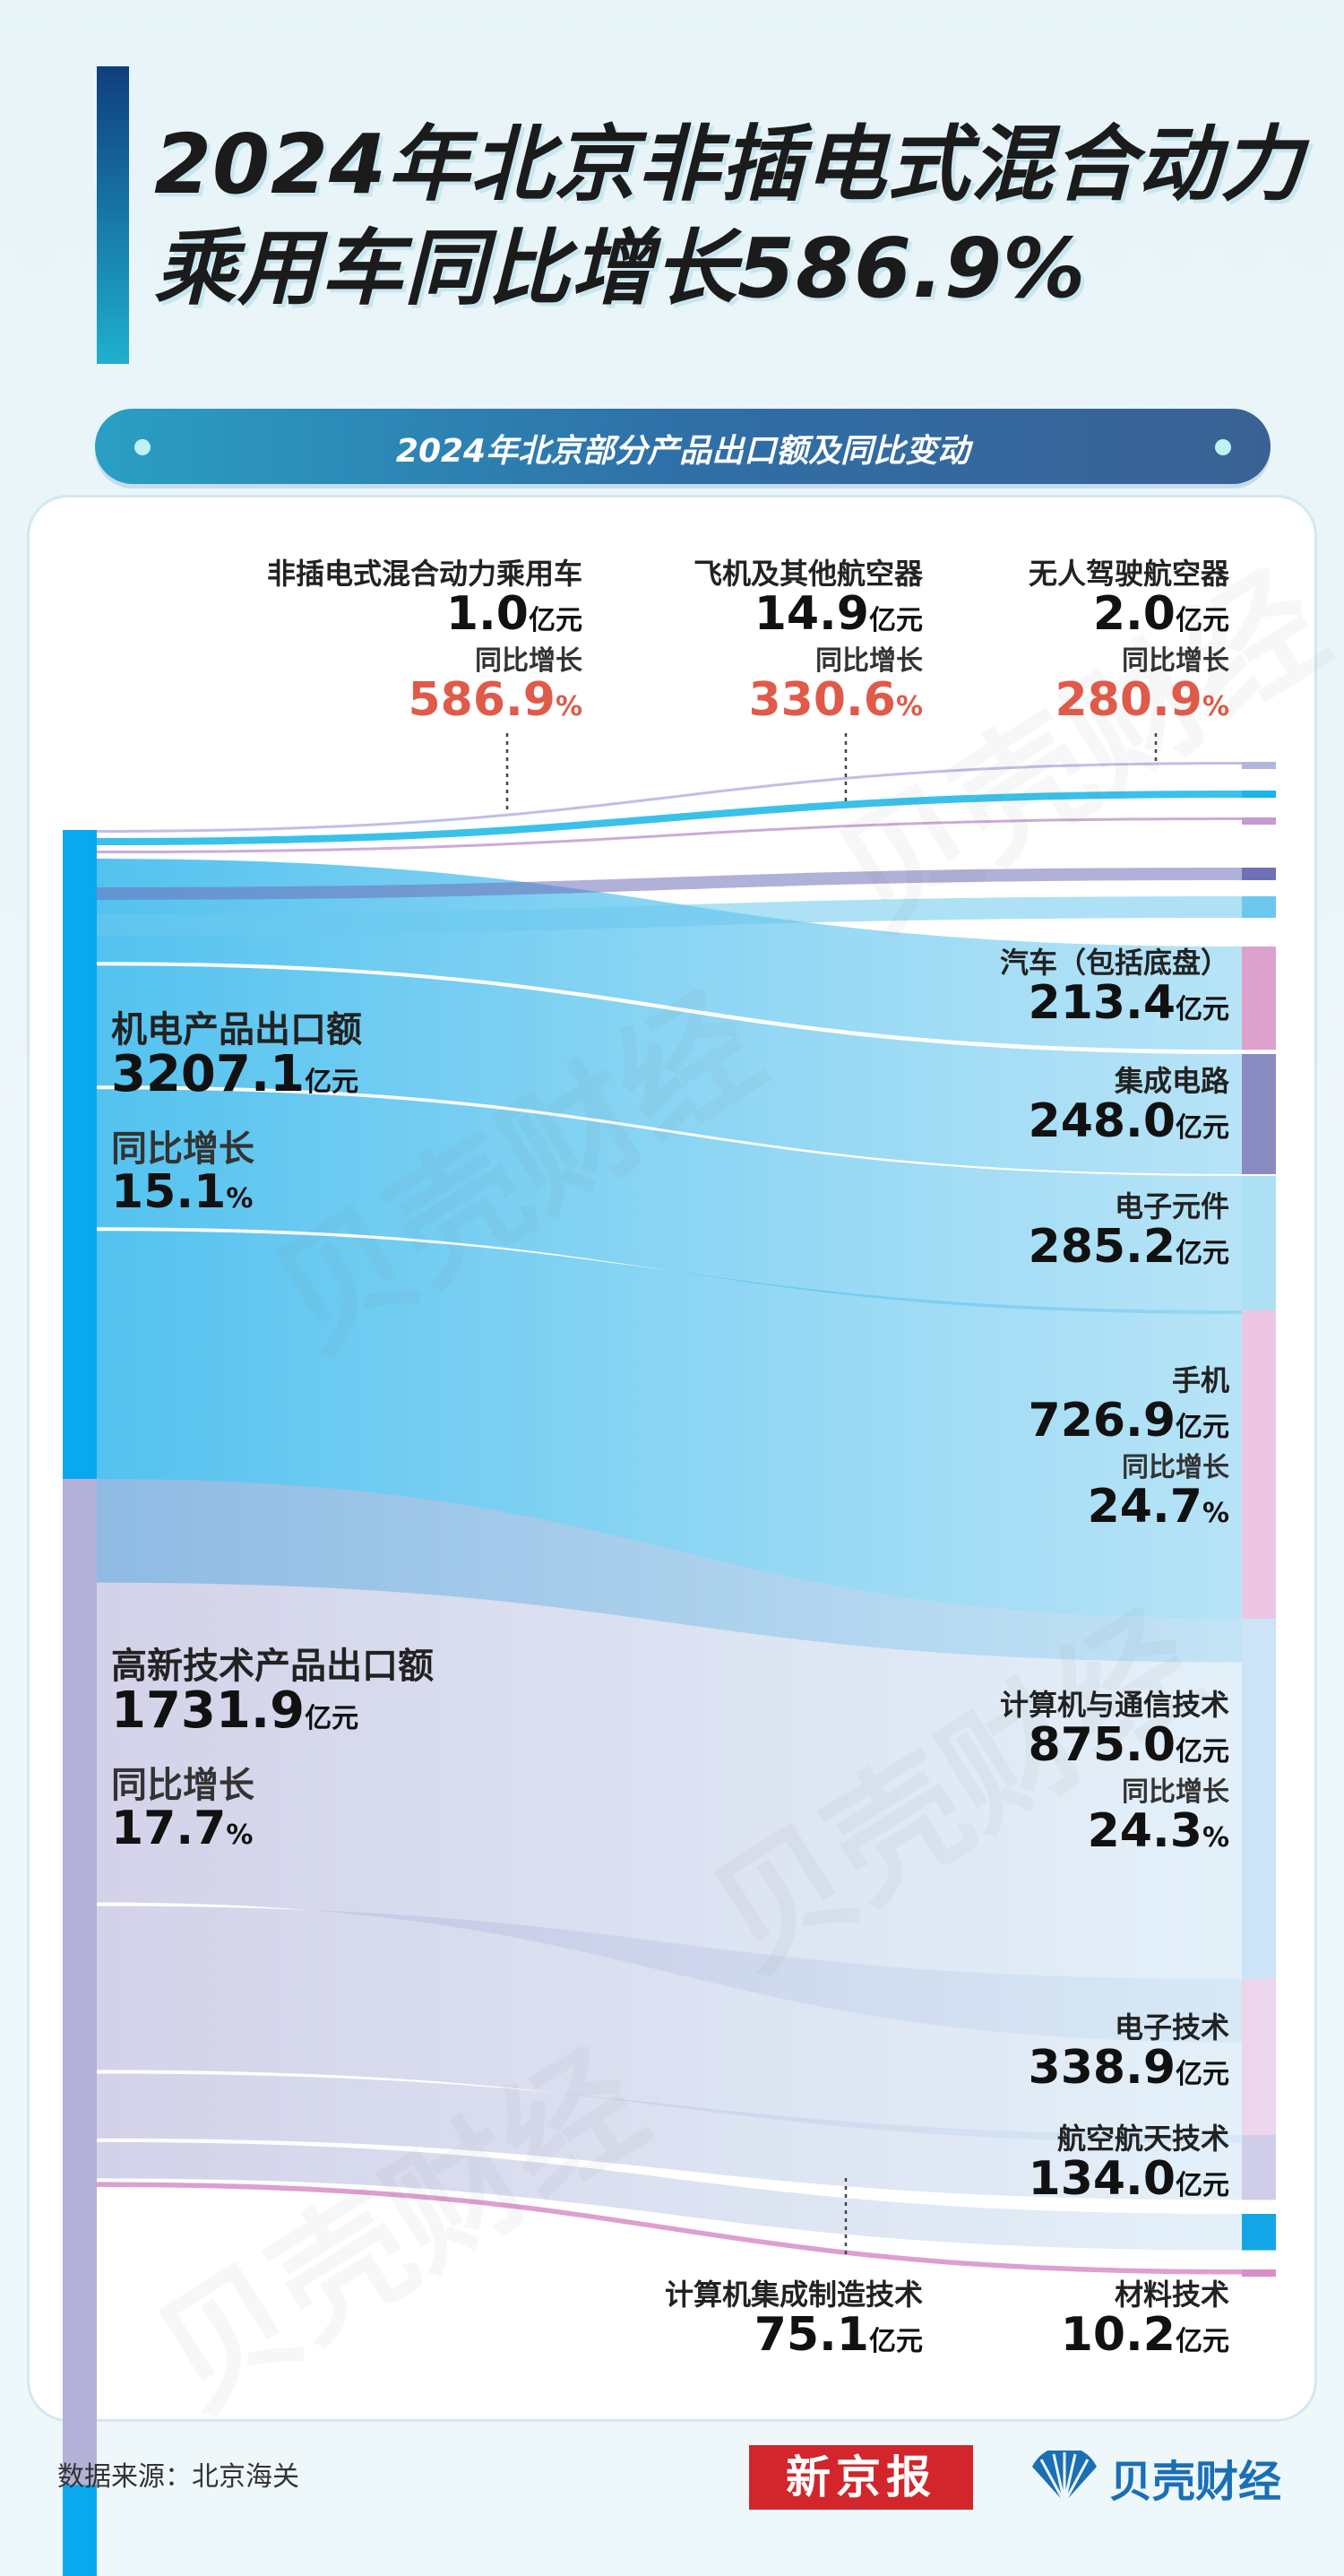  What do you see at coordinates (113, 215) in the screenshot?
I see `title-accent-bar` at bounding box center [113, 215].